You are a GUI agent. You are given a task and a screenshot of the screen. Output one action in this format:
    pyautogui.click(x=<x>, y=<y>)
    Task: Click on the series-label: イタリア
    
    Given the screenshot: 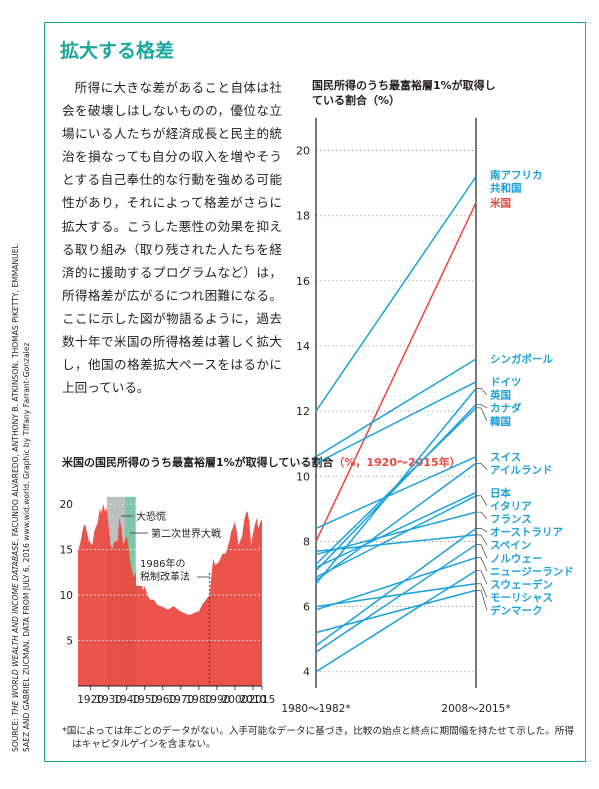 What is the action you would take?
    pyautogui.click(x=511, y=506)
    